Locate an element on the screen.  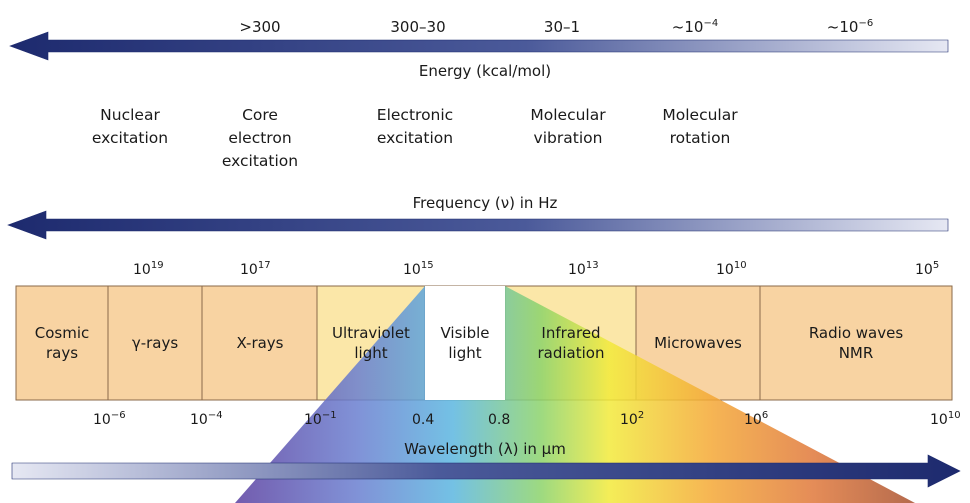
process-core-electron-excitation: Core electron excitation is located at coordinates (260, 138).